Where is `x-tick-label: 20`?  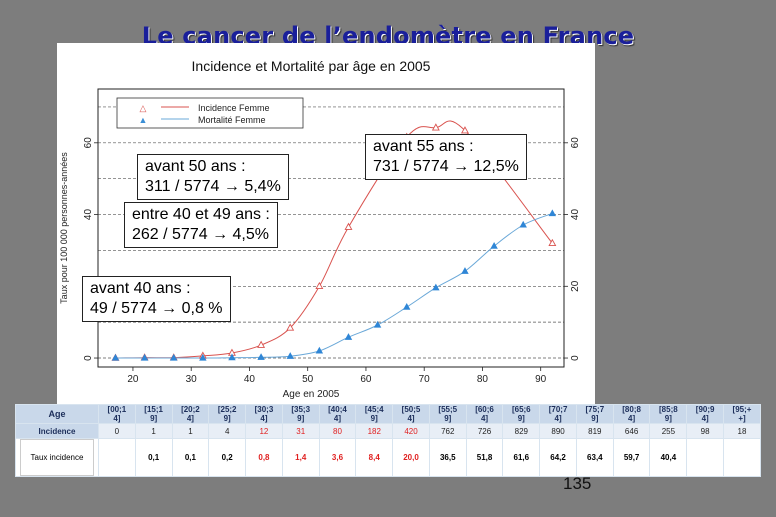
x-tick-label: 20 is located at coordinates (133, 379).